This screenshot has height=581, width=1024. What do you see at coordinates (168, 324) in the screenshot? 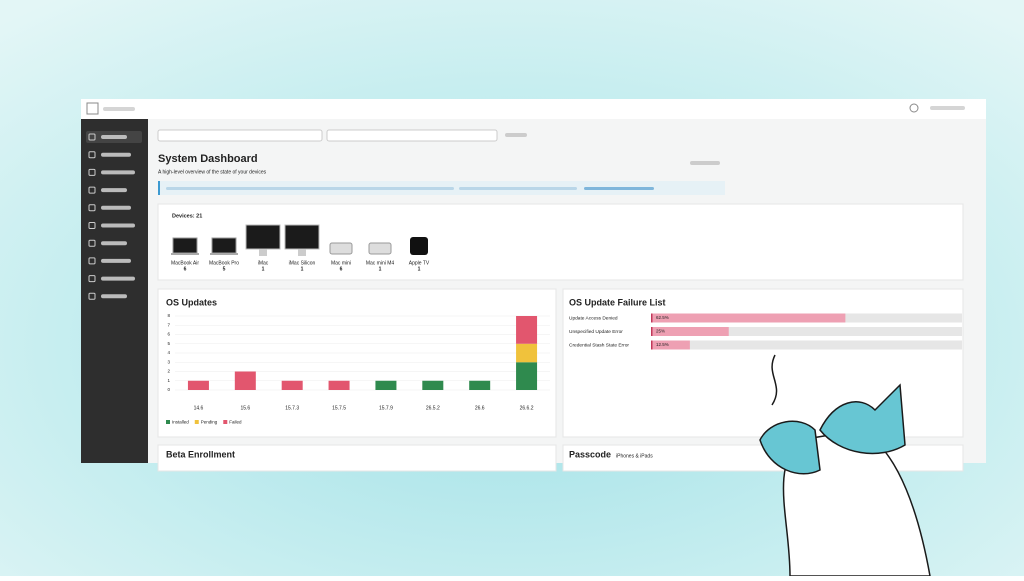
I see `y-tick-label: 7` at bounding box center [168, 324].